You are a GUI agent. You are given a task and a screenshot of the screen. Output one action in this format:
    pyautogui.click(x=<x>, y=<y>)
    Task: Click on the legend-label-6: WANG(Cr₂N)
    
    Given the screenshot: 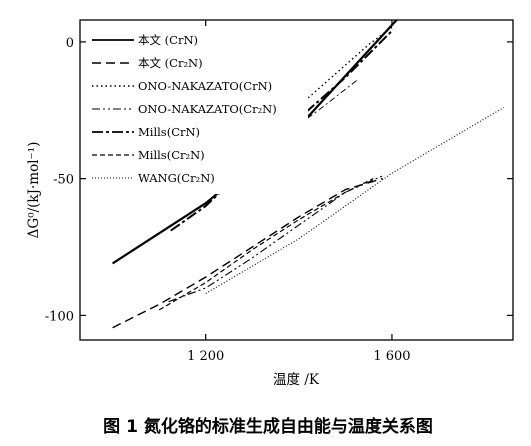 What is the action you would take?
    pyautogui.click(x=176, y=178)
    